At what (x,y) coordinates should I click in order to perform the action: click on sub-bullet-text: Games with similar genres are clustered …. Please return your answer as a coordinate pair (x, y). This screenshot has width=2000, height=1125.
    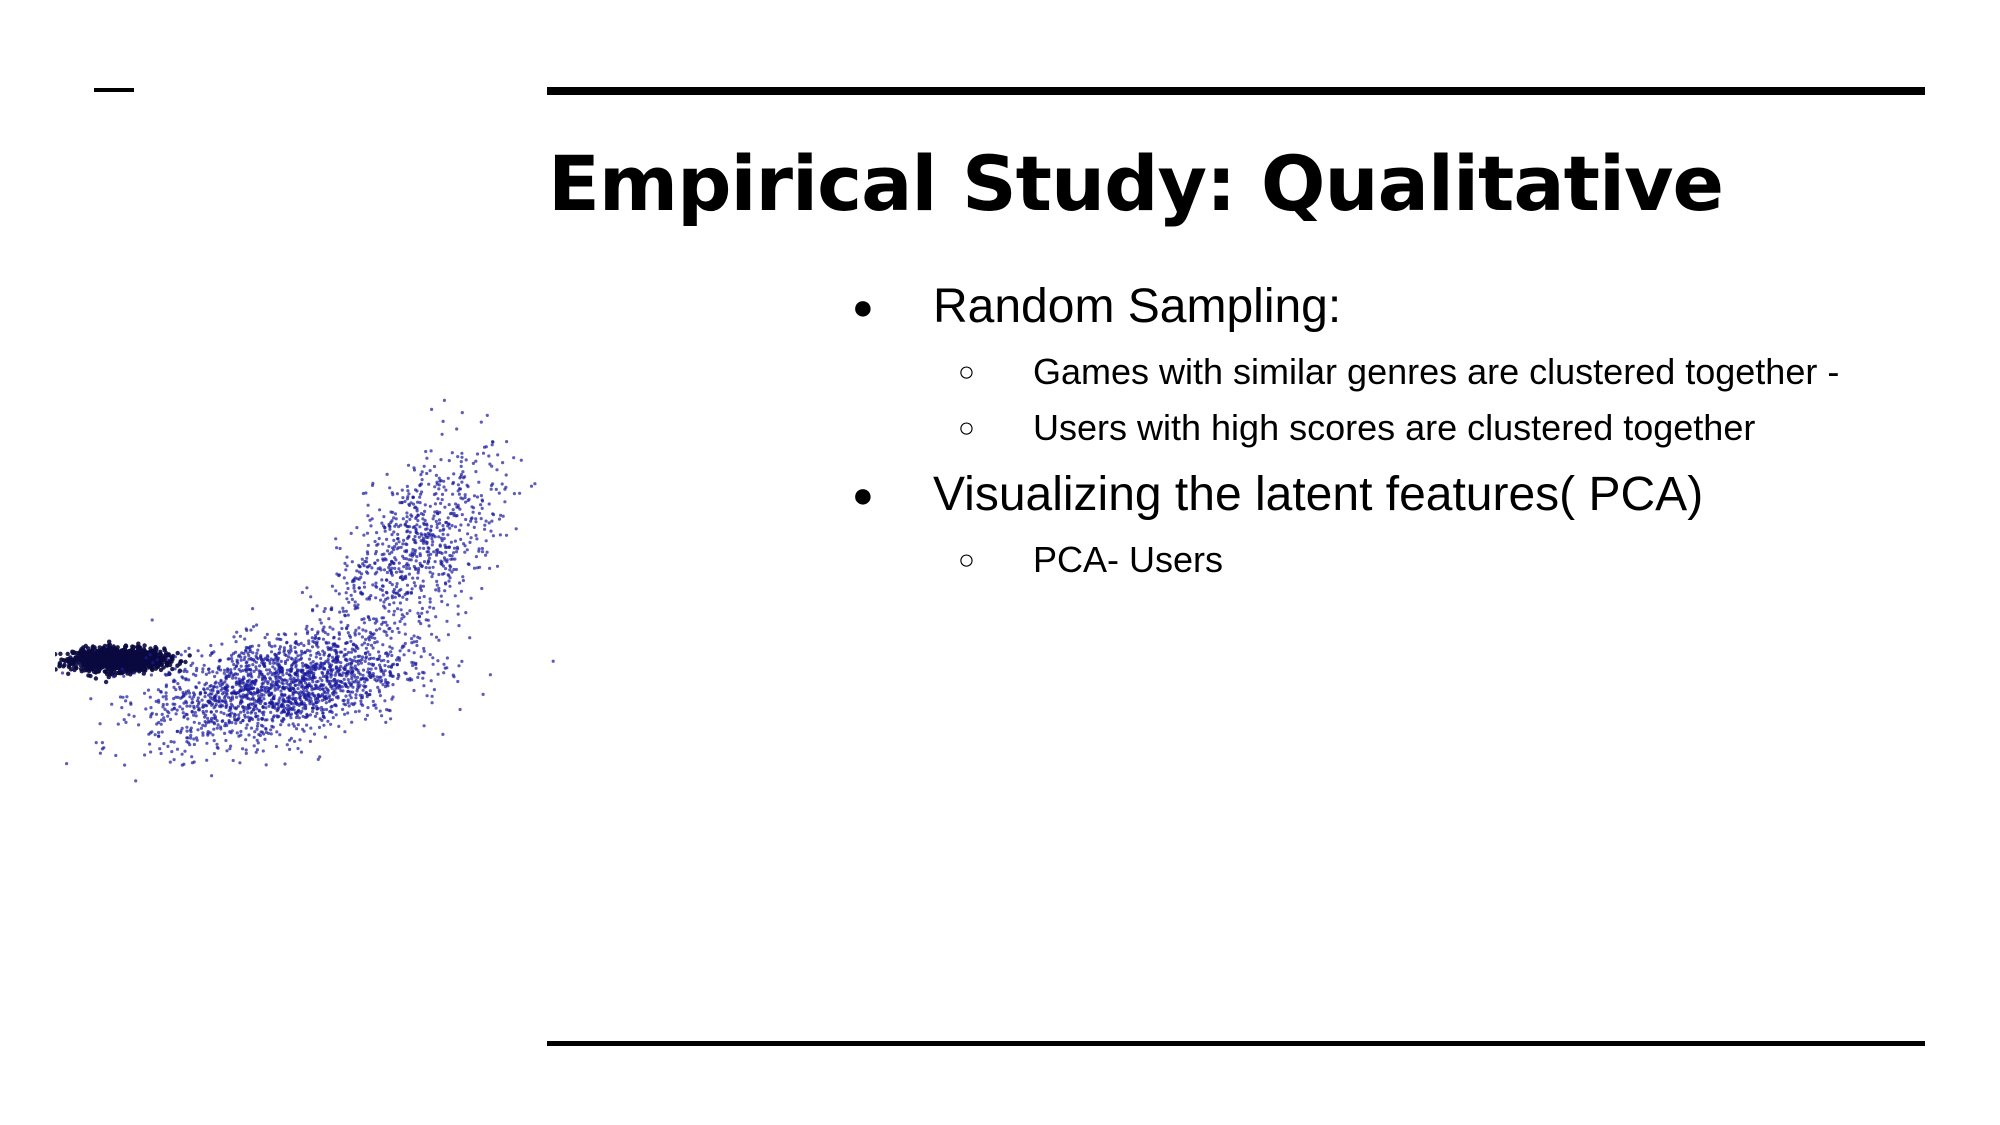
    Looking at the image, I should click on (1436, 371).